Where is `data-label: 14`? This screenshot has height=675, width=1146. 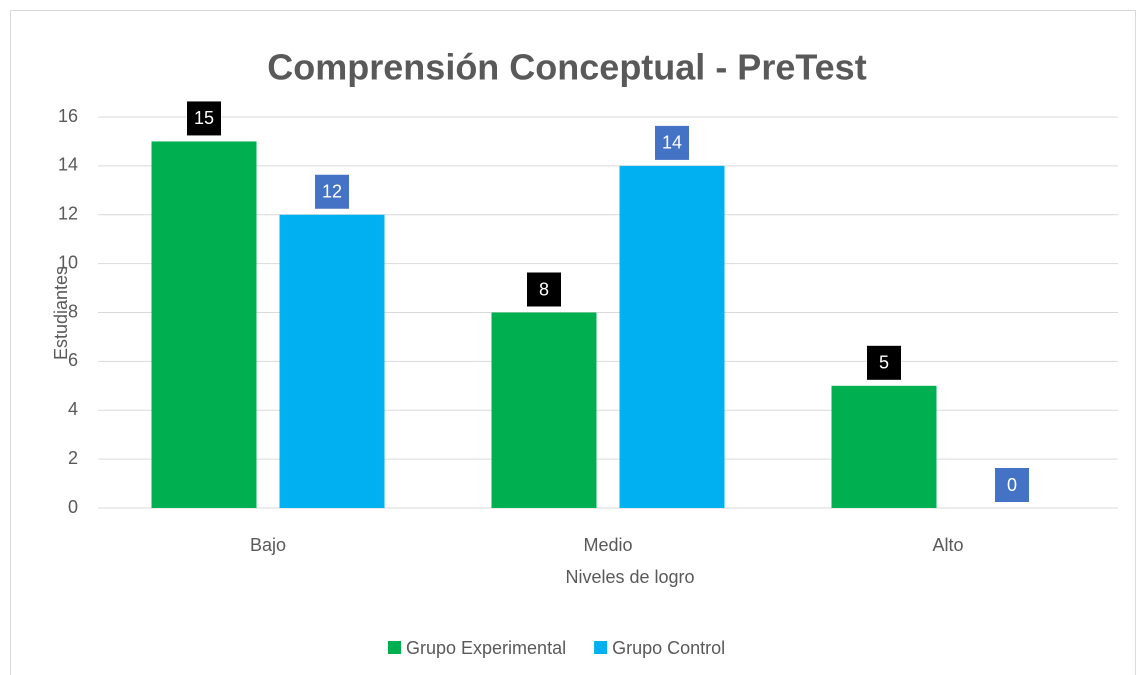
data-label: 14 is located at coordinates (672, 143).